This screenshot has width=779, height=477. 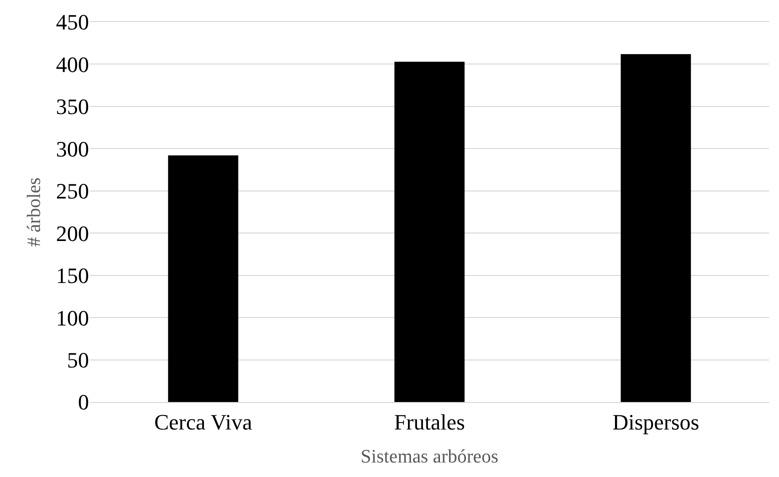 What do you see at coordinates (72, 233) in the screenshot?
I see `y-tick-label: 200` at bounding box center [72, 233].